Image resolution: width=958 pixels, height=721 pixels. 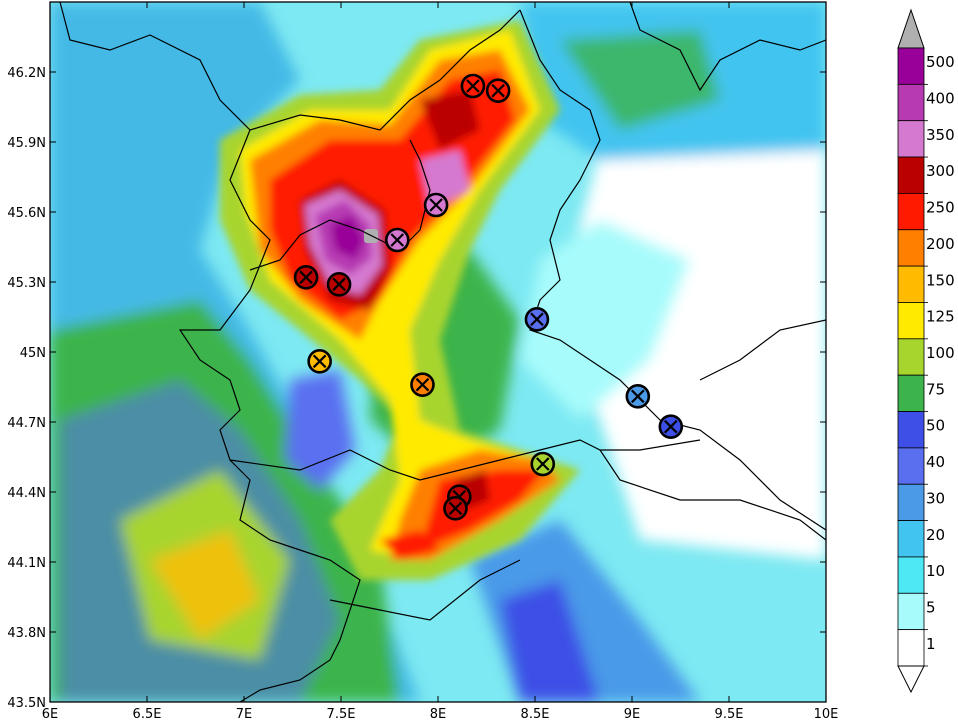 What do you see at coordinates (26, 493) in the screenshot?
I see `y-tick-label: 44.4N` at bounding box center [26, 493].